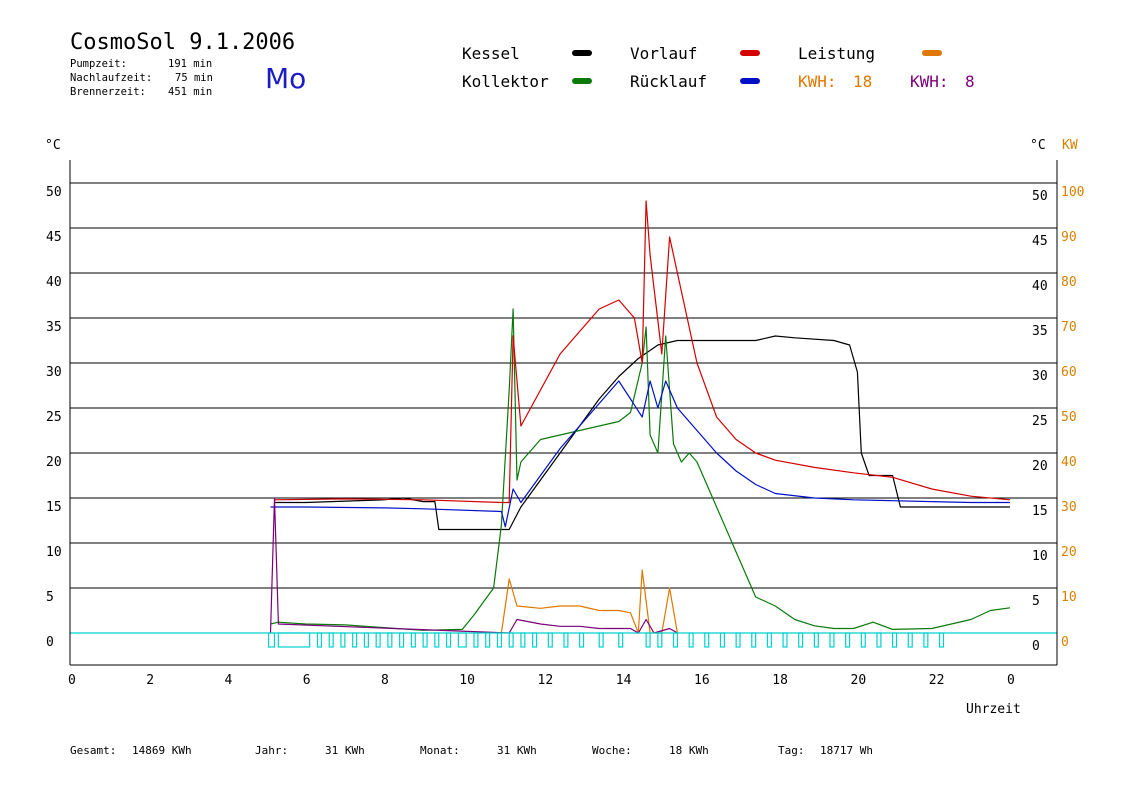 The height and width of the screenshot is (812, 1148). Describe the element at coordinates (1040, 241) in the screenshot. I see `y-tick-label-right: 45` at that location.